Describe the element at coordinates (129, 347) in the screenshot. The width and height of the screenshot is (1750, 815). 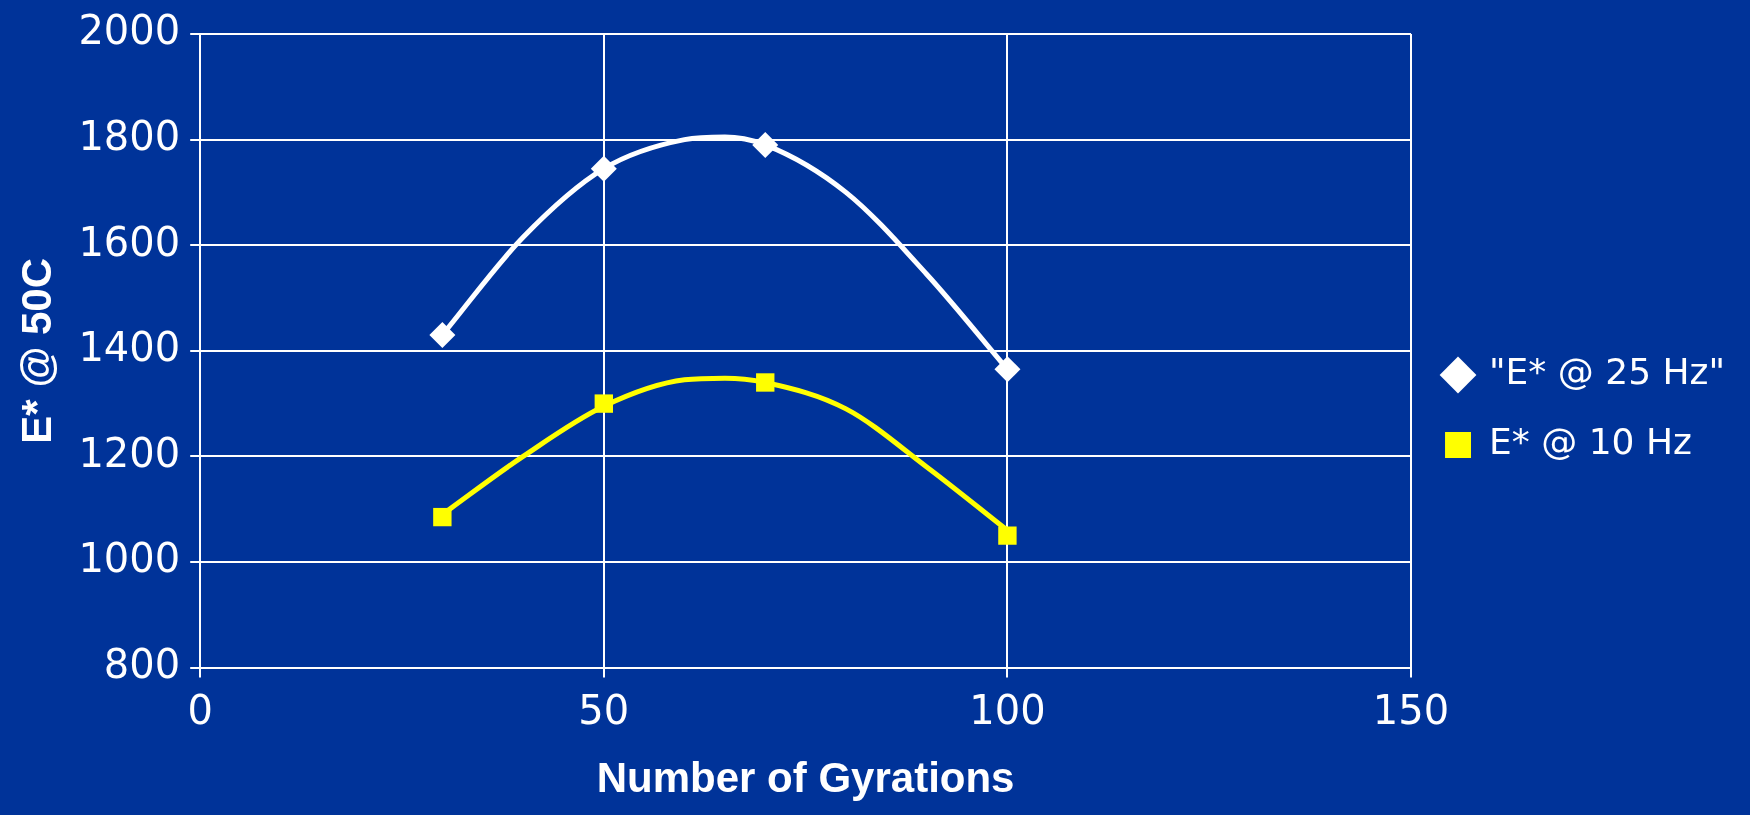
I see `y-tick-label: 1400` at that location.